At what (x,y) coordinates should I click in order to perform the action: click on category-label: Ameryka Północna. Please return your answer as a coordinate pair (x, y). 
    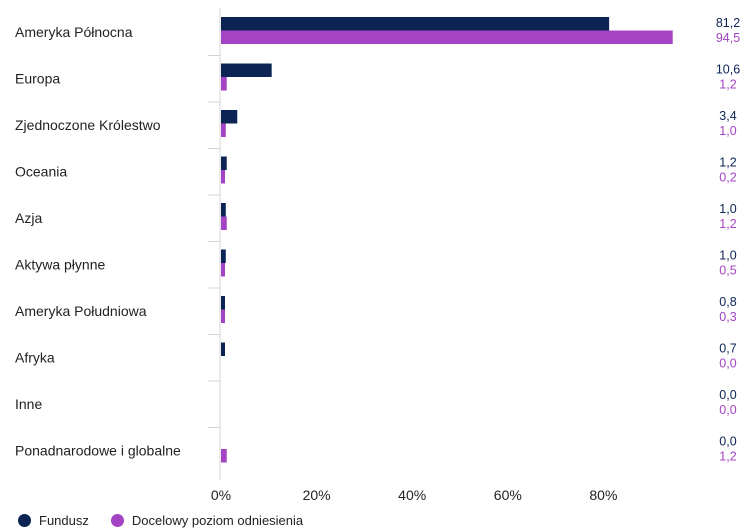
    Looking at the image, I should click on (74, 32).